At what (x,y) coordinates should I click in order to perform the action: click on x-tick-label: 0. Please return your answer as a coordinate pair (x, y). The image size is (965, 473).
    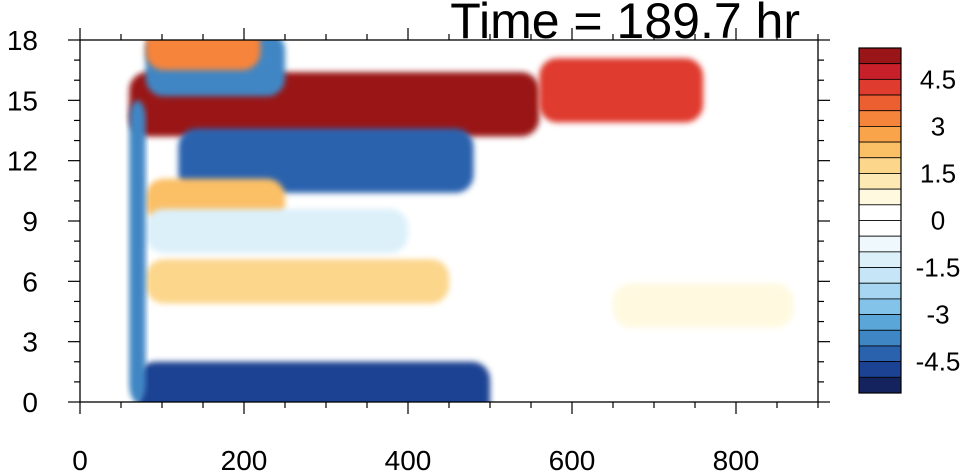
    Looking at the image, I should click on (80, 459).